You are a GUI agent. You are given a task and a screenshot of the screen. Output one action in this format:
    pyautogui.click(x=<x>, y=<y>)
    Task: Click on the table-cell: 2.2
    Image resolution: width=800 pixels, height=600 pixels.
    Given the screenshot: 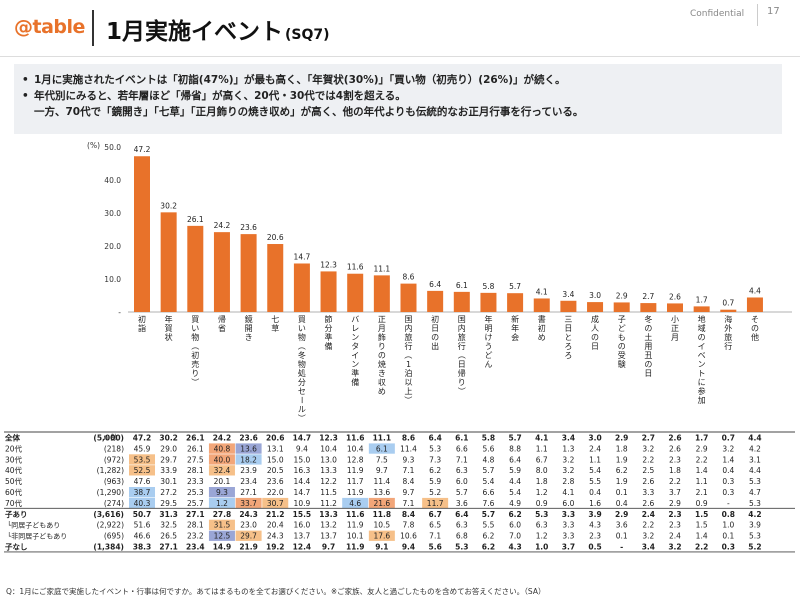 What is the action you would take?
    pyautogui.click(x=648, y=459)
    